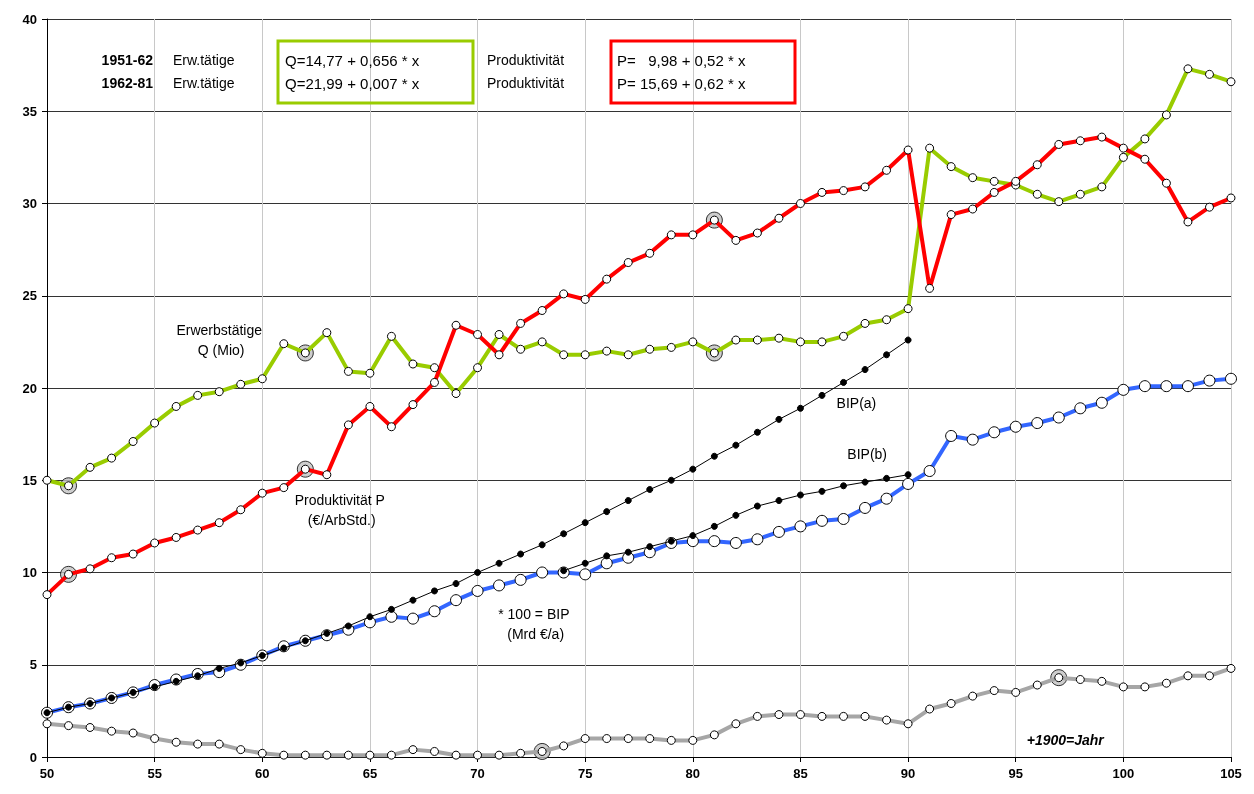 The height and width of the screenshot is (794, 1254). Describe the element at coordinates (219, 340) in the screenshot. I see `series-label: Erwerbstätige Q (Mio)` at that location.